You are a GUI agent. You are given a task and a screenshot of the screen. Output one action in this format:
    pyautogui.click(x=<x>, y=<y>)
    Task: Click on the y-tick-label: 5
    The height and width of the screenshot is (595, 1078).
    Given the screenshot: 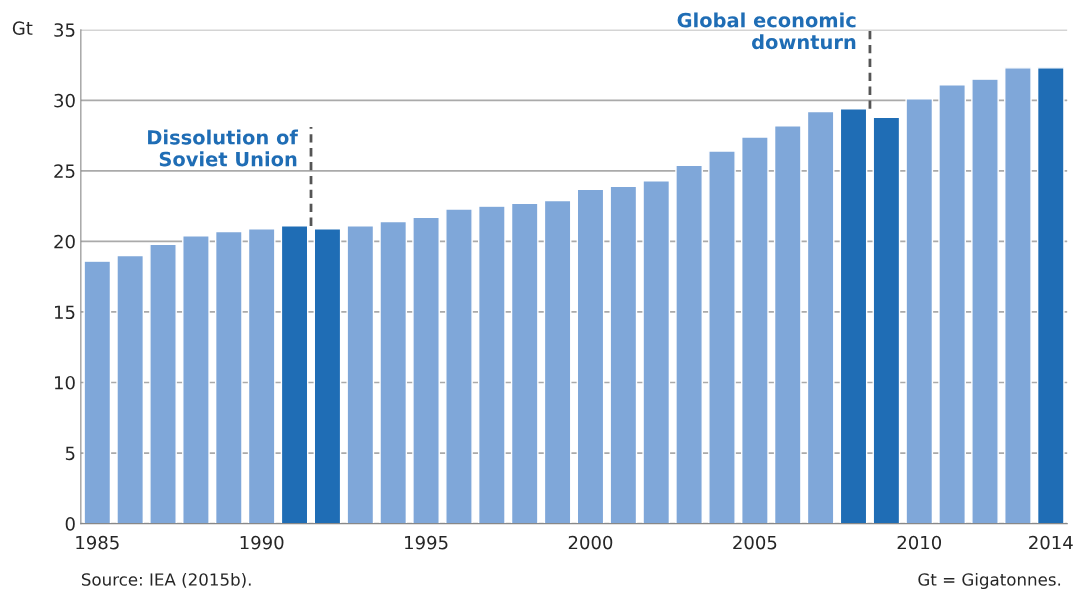 What is the action you would take?
    pyautogui.click(x=70, y=453)
    